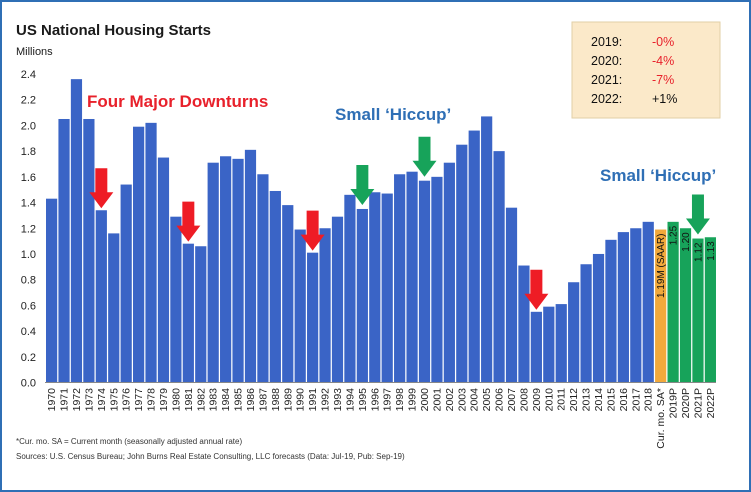 The image size is (751, 492). I want to click on x-tick-label: 1970, so click(52, 400).